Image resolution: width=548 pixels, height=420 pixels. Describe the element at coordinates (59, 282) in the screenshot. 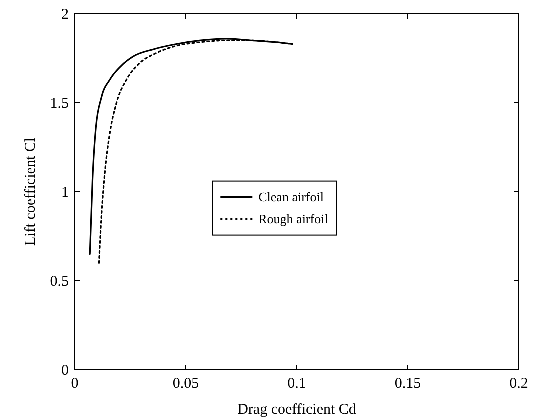

I see `y-tick-label: 0.5` at that location.